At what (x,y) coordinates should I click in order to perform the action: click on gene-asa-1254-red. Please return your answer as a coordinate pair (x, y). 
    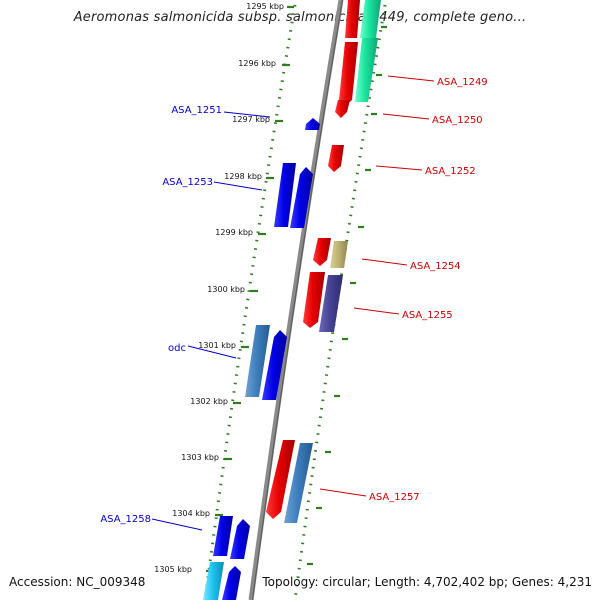
    Looking at the image, I should click on (322, 252).